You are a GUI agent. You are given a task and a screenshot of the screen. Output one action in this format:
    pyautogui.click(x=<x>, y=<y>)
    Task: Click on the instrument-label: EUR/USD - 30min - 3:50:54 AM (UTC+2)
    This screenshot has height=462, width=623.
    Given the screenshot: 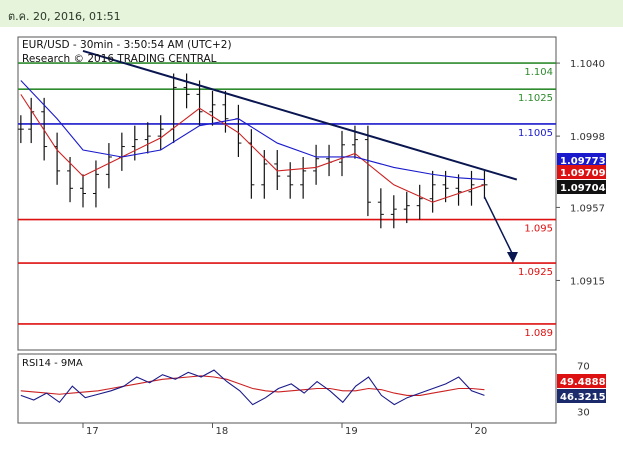 What is the action you would take?
    pyautogui.click(x=127, y=45)
    